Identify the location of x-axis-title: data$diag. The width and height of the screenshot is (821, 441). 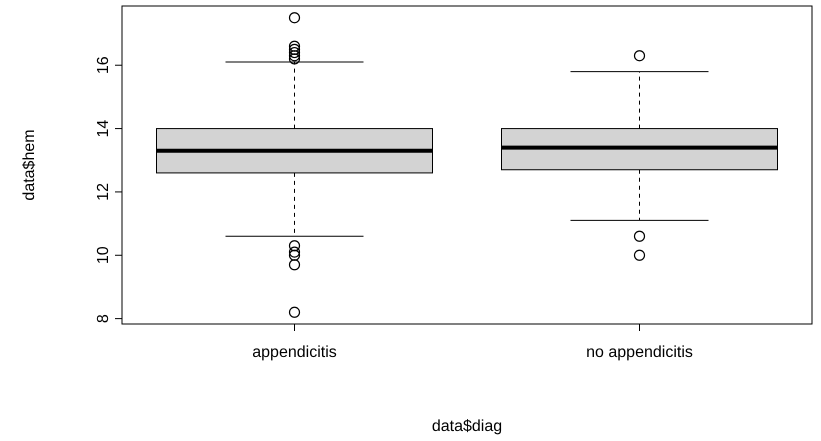
(467, 426).